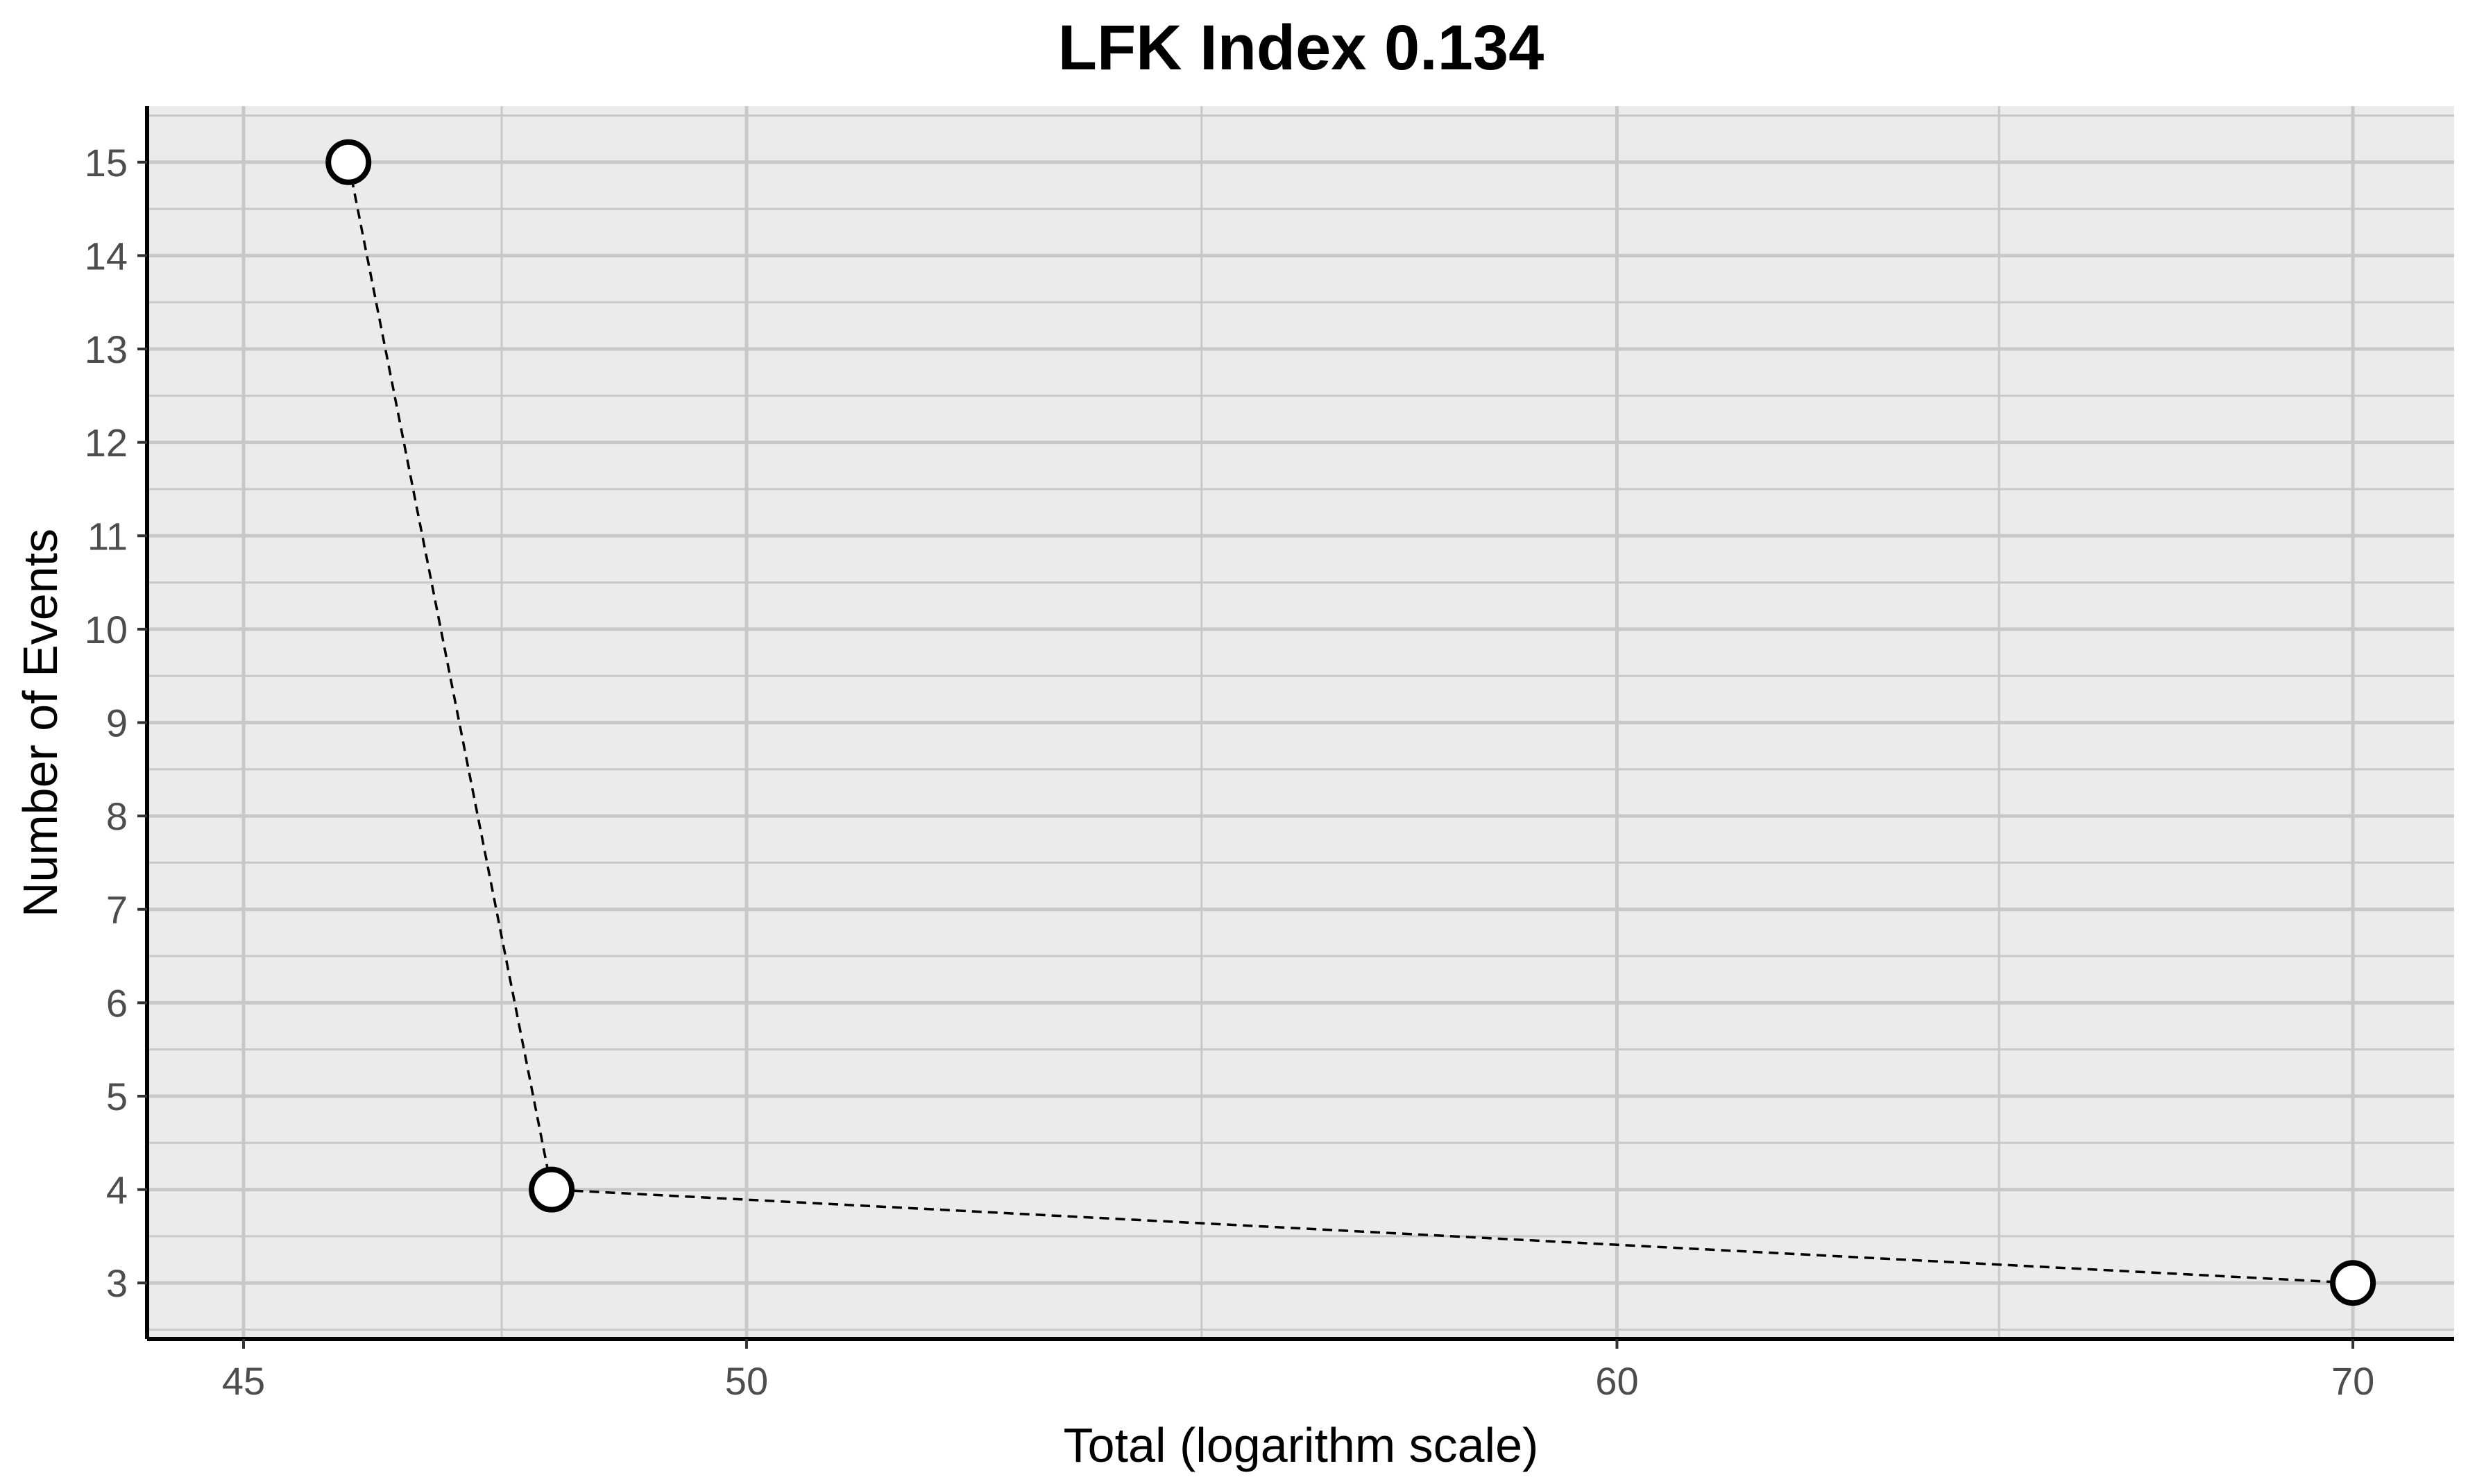 This screenshot has height=1484, width=2468. Describe the element at coordinates (117, 1190) in the screenshot. I see `y-tick-label: 4` at that location.